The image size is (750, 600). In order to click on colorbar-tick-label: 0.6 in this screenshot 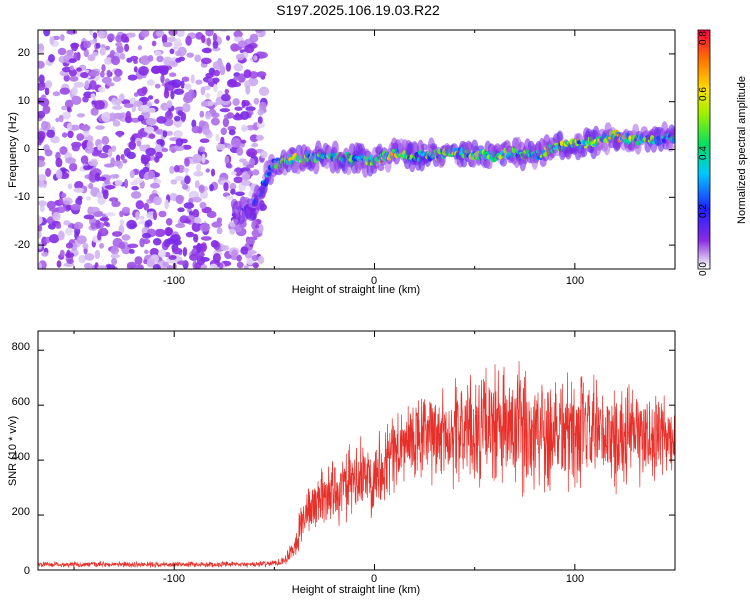, I will do `click(703, 94)`.